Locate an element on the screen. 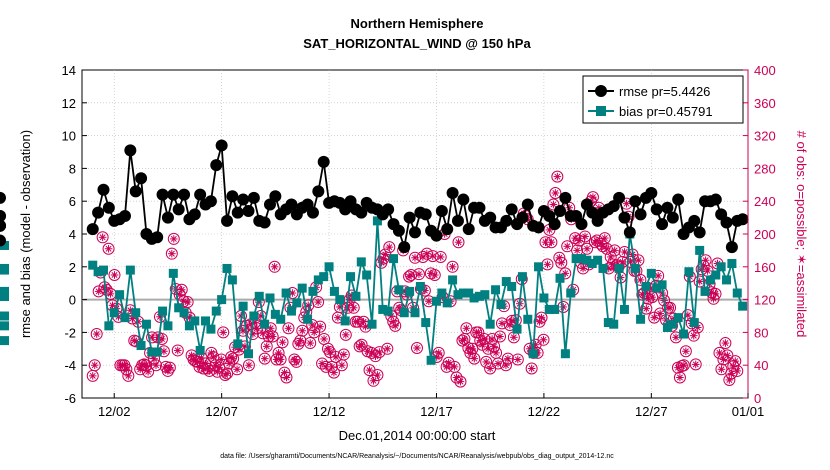 The image size is (830, 470). right-y-axis-label: # of obs: o=possible; ✶=assimilated is located at coordinates (801, 234).